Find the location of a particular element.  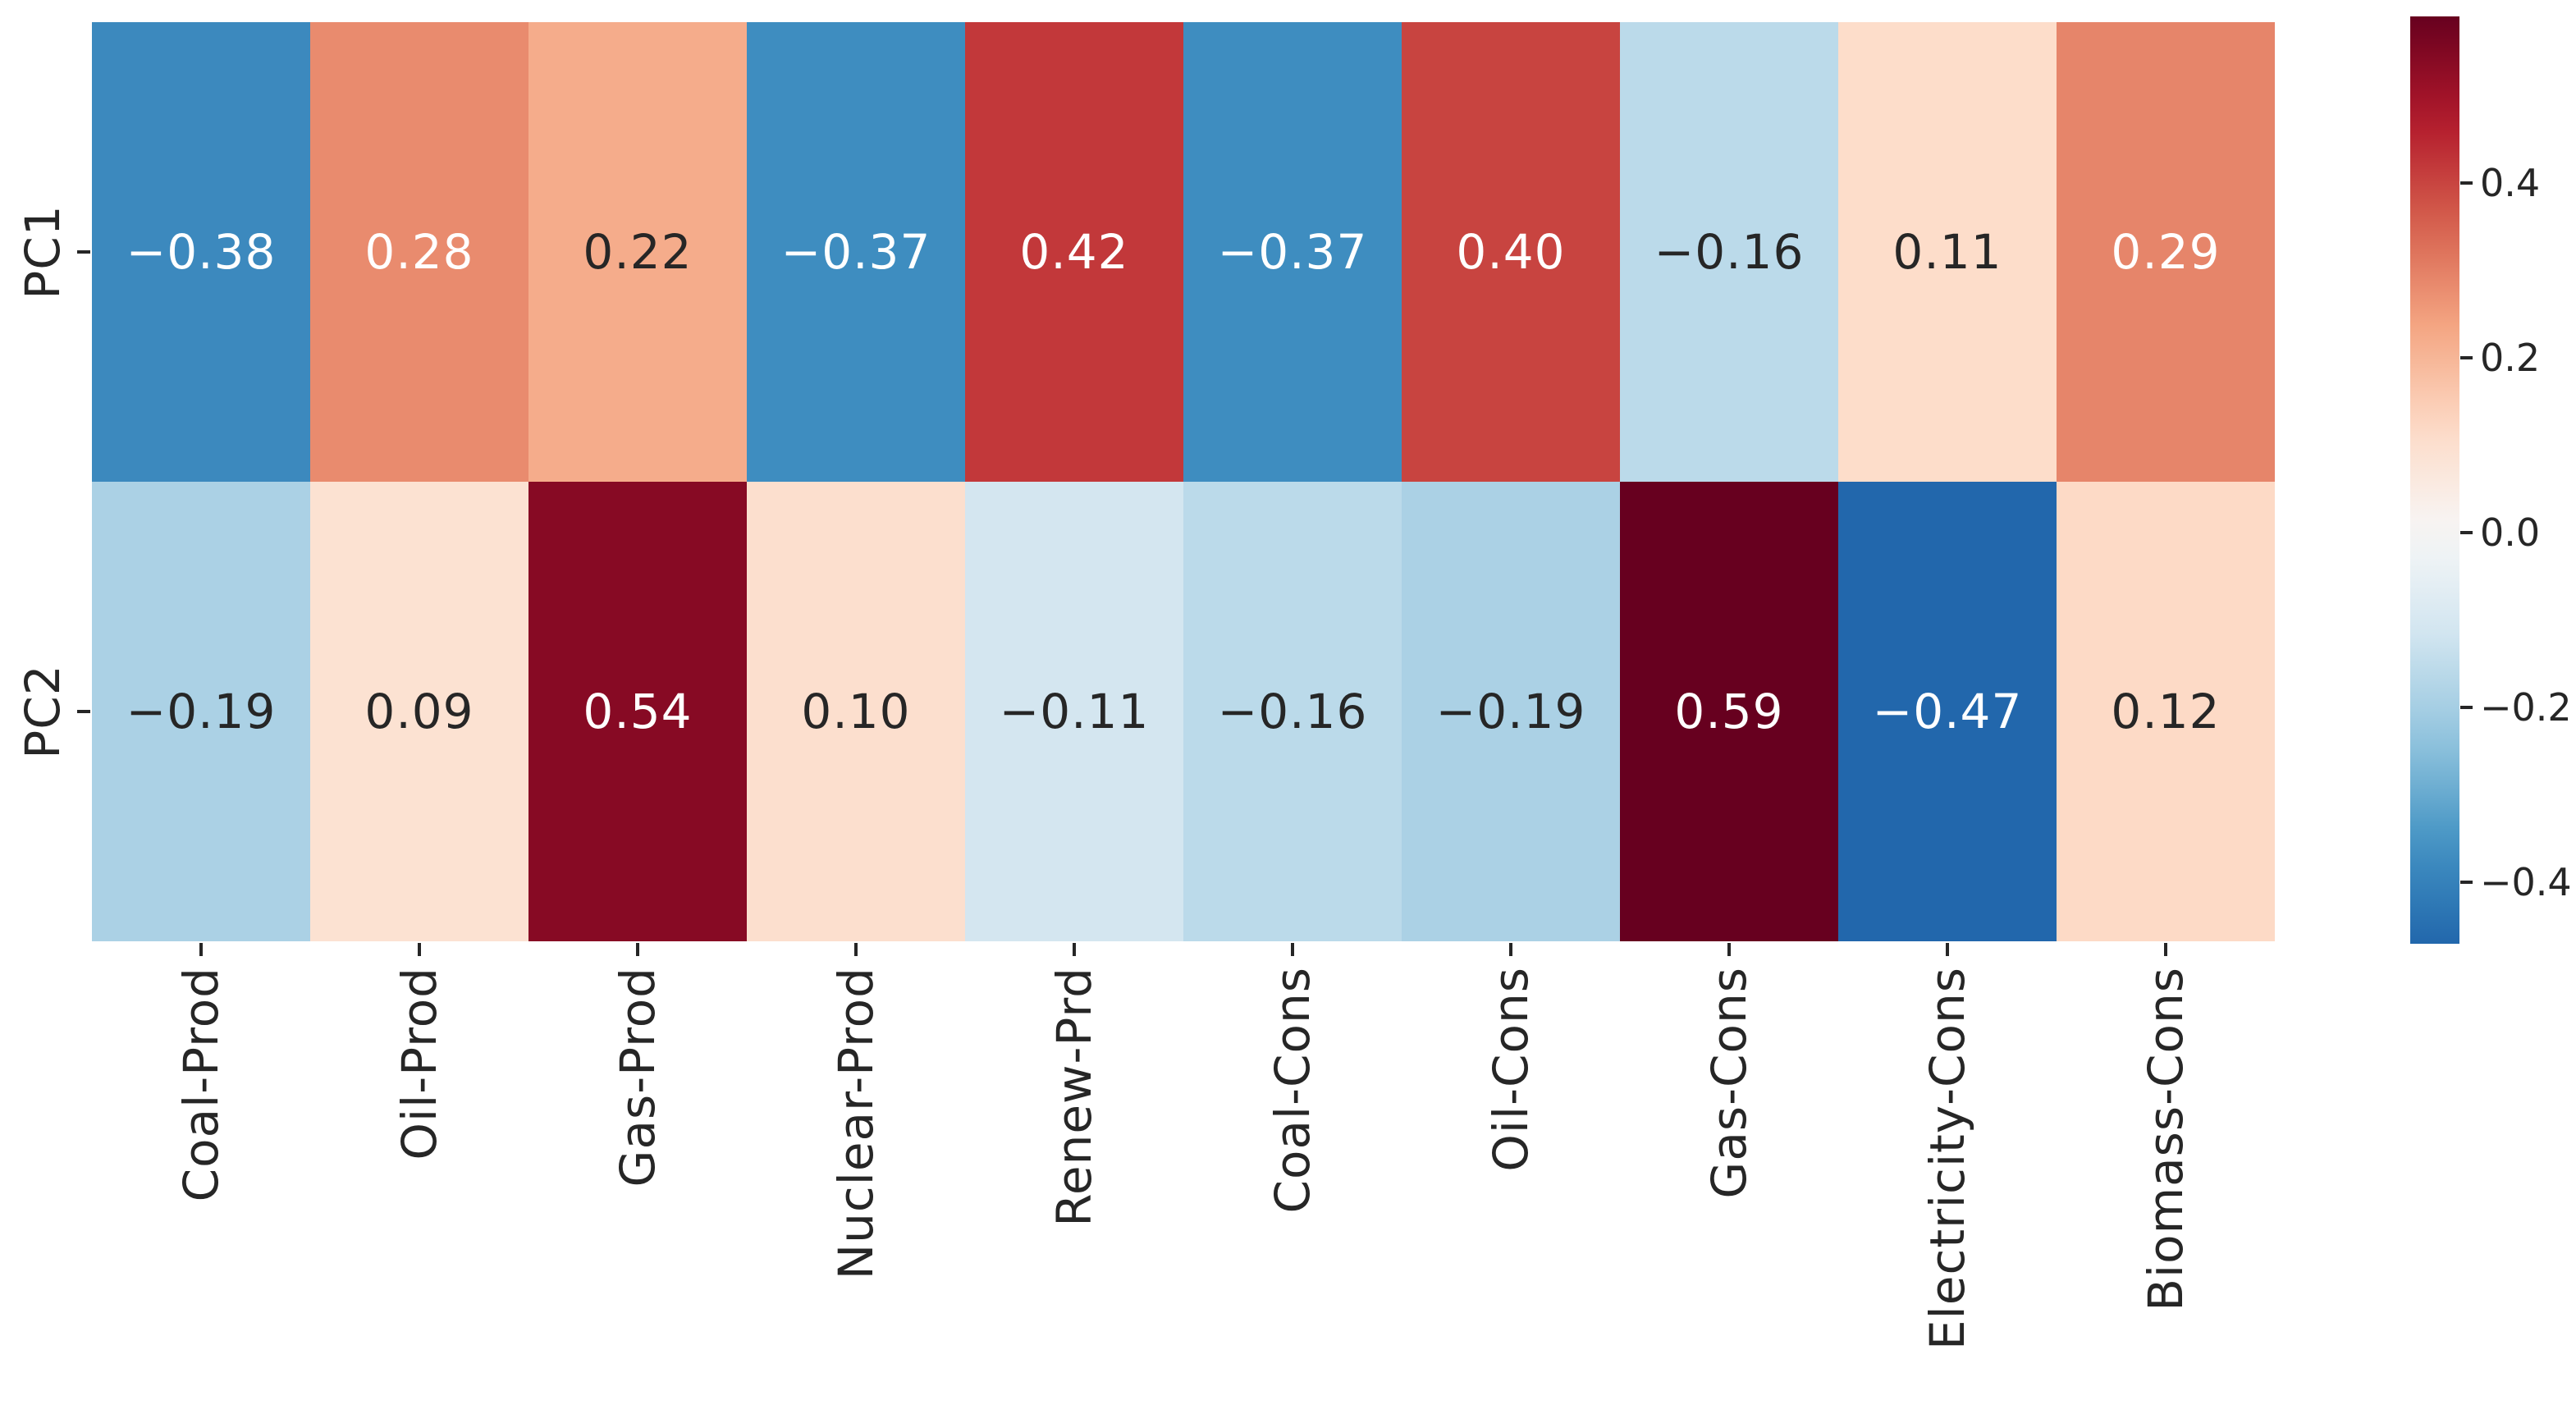

heatmap-cell-PC2-Nuclear-Prod: 0.10 is located at coordinates (856, 711).